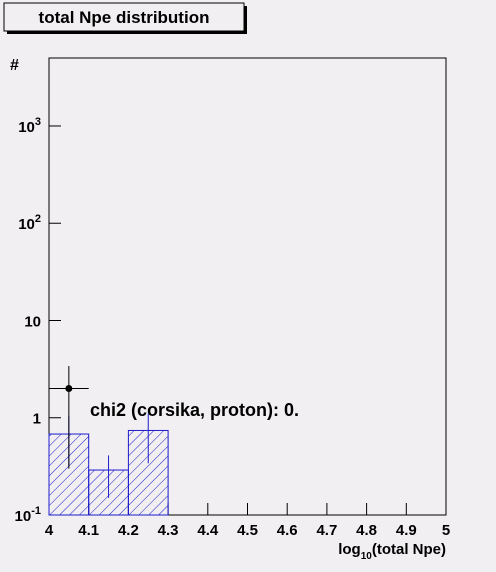 The width and height of the screenshot is (496, 572). What do you see at coordinates (36, 511) in the screenshot?
I see `y-tick-exponent: -1` at bounding box center [36, 511].